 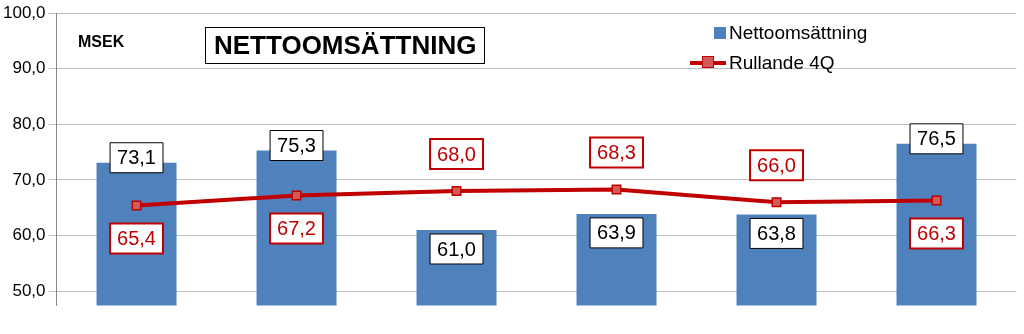 I want to click on y-axis-title: MSEK, so click(x=101, y=42).